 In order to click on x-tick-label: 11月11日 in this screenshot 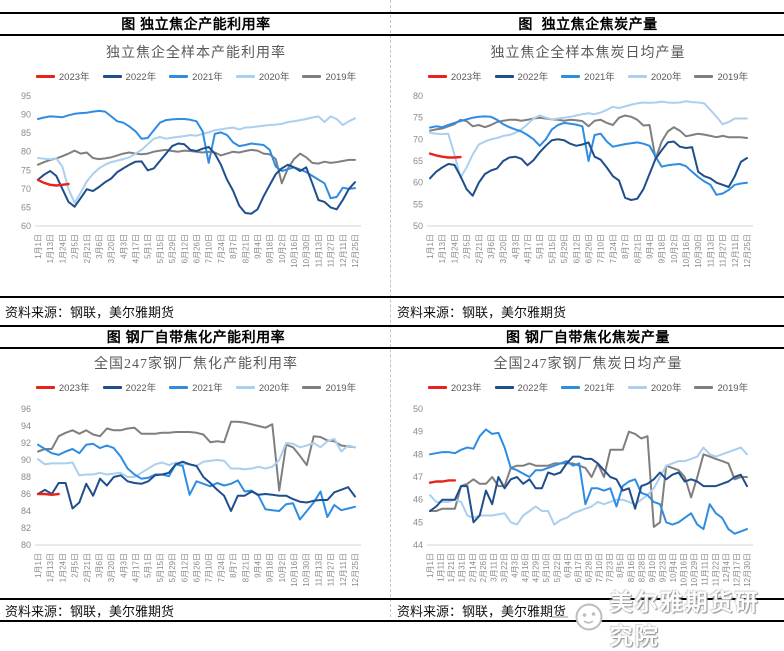, I will do `click(704, 569)`.